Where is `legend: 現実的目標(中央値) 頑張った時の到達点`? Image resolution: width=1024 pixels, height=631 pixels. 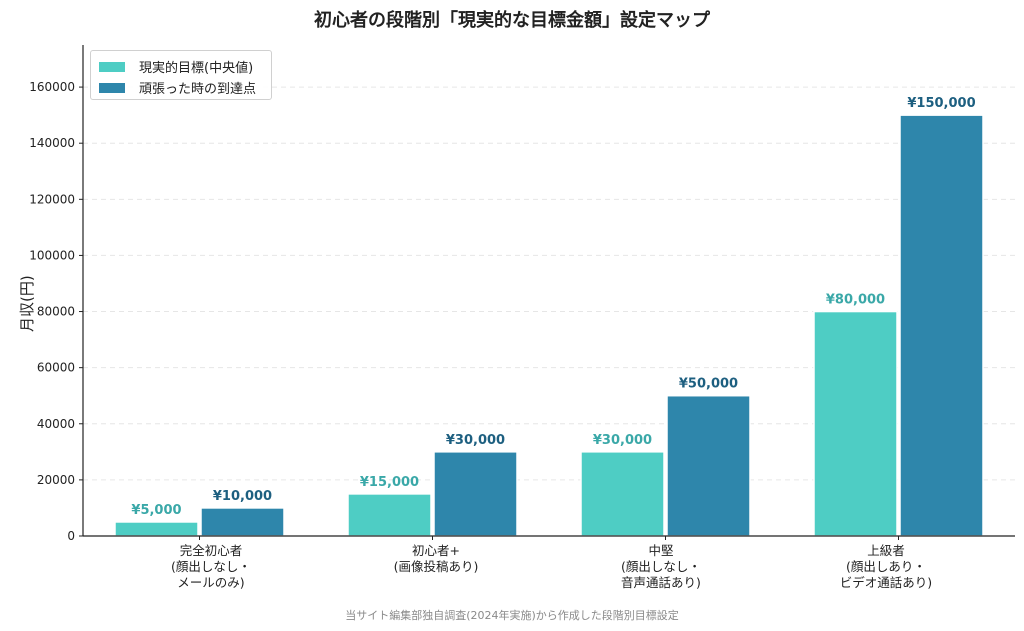
legend: 現実的目標(中央値) 頑張った時の到達点 is located at coordinates (181, 75).